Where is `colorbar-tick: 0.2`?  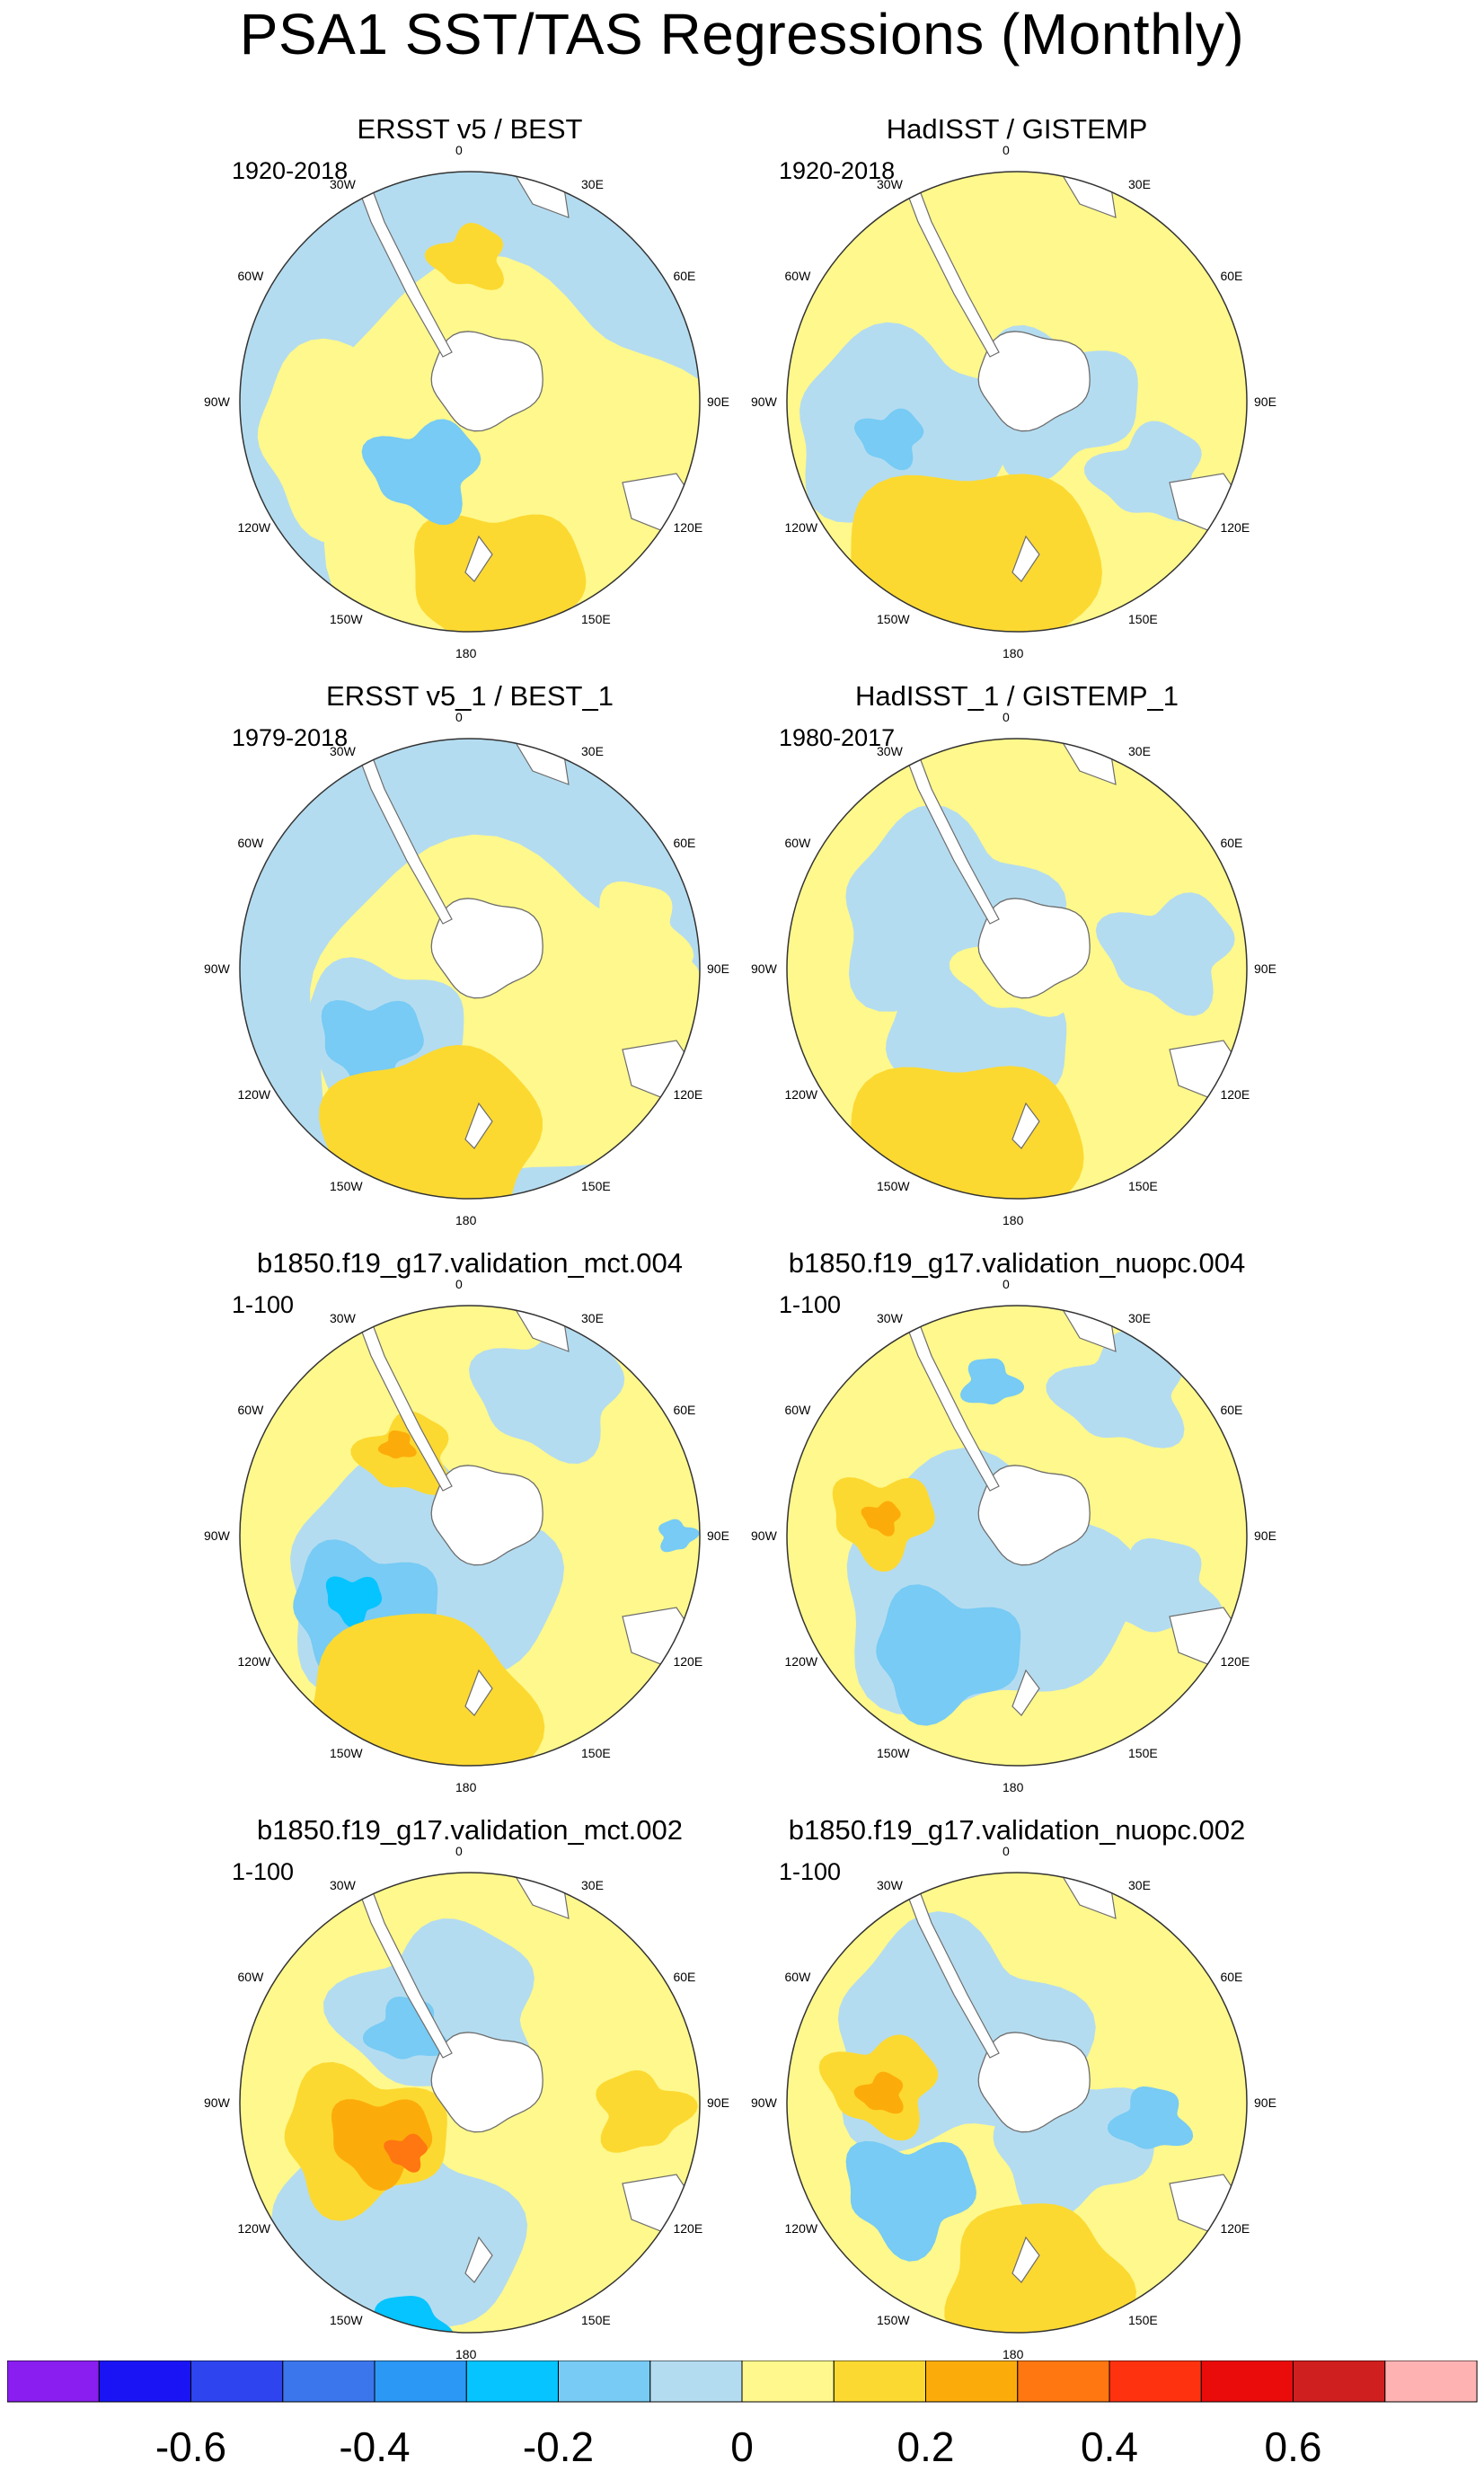
colorbar-tick: 0.2 is located at coordinates (926, 2446).